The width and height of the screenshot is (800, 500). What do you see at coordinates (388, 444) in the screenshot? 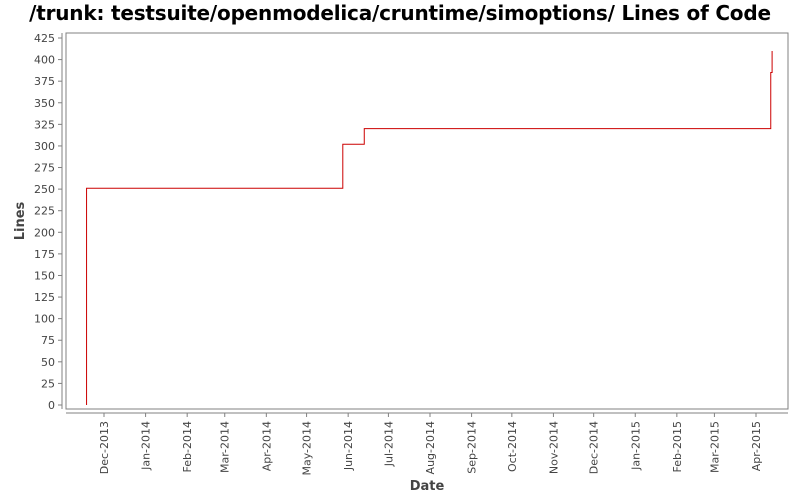
I see `x-tick-label: Jul-2014` at bounding box center [388, 444].